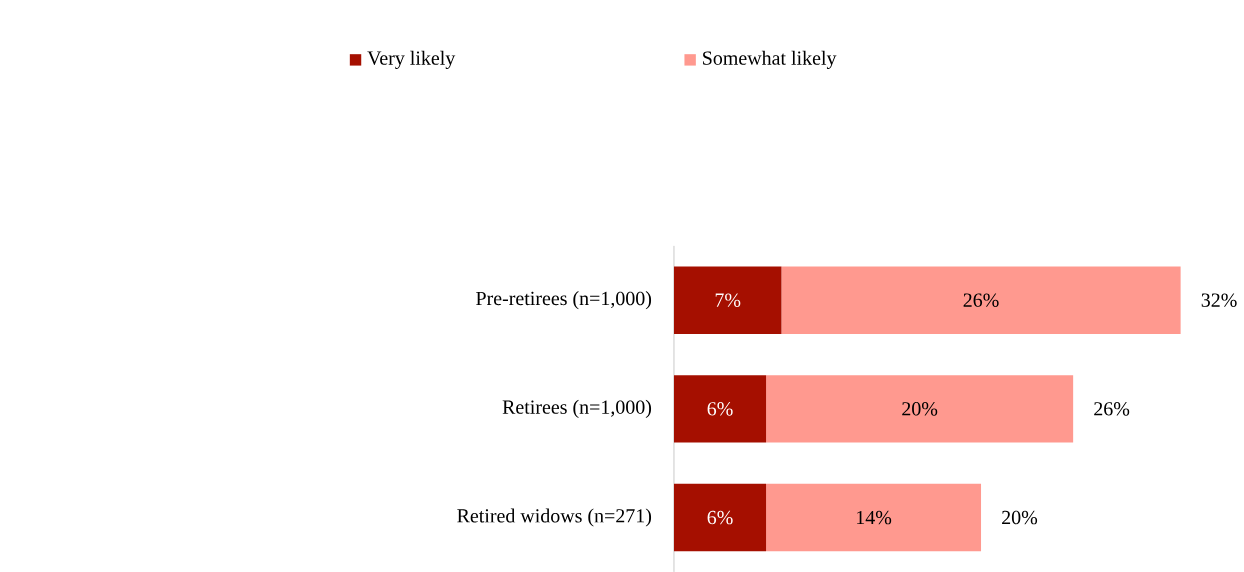 The width and height of the screenshot is (1244, 572). What do you see at coordinates (411, 59) in the screenshot?
I see `legend-label: Very likely` at bounding box center [411, 59].